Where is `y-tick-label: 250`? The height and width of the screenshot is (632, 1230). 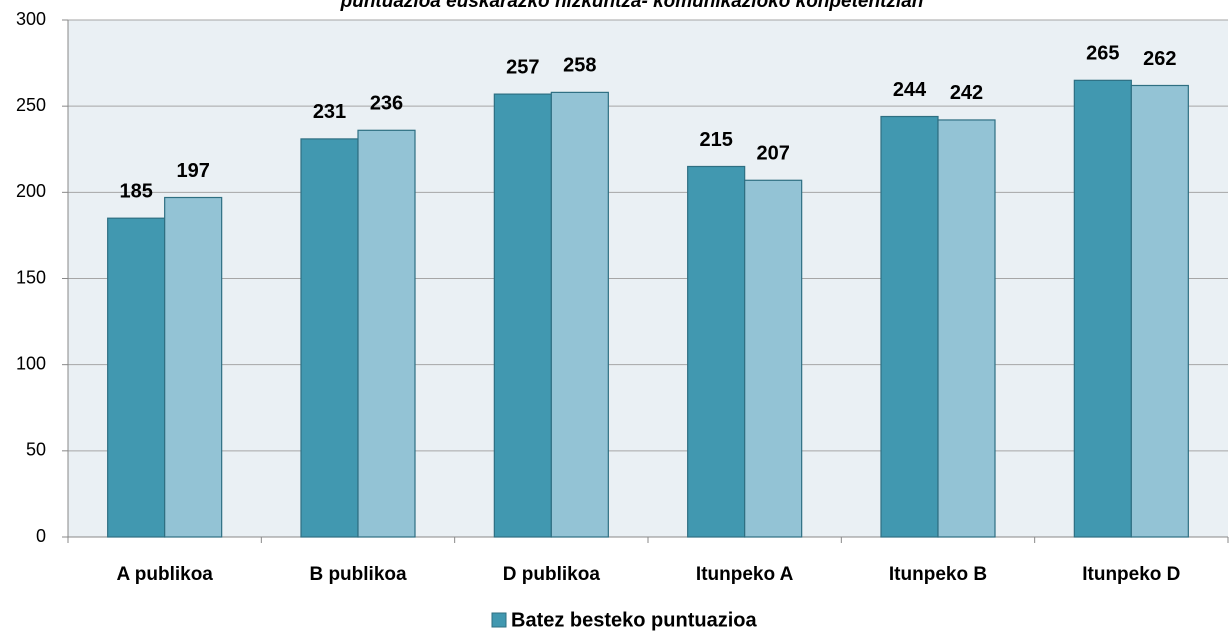
y-tick-label: 250 is located at coordinates (31, 105).